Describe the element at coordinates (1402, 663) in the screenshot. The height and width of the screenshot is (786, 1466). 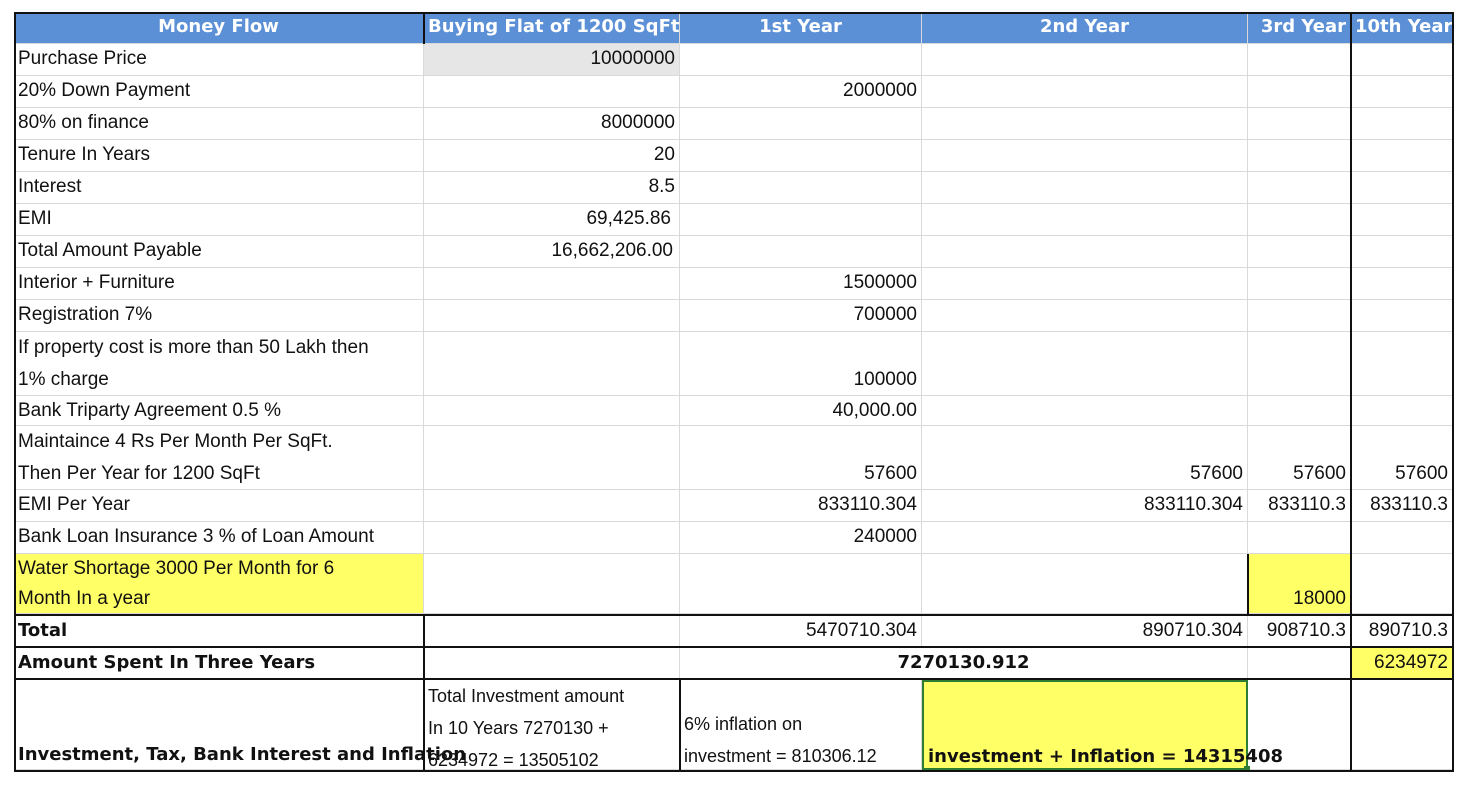
I see `cell-three-years-y10: 6234972` at that location.